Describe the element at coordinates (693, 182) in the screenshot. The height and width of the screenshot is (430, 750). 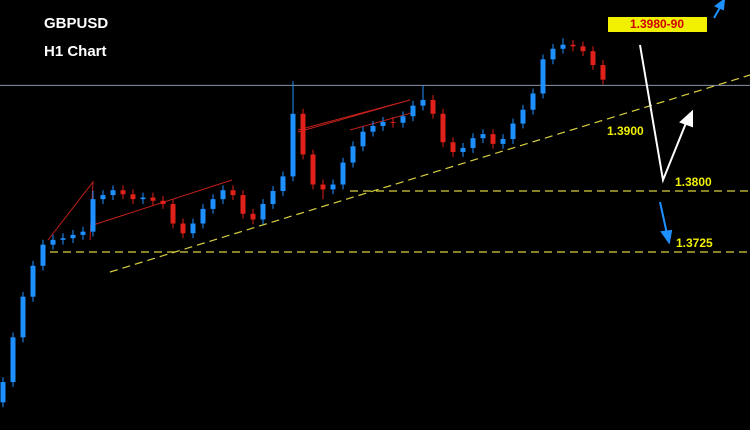
I see `level-label: 1.3800` at that location.